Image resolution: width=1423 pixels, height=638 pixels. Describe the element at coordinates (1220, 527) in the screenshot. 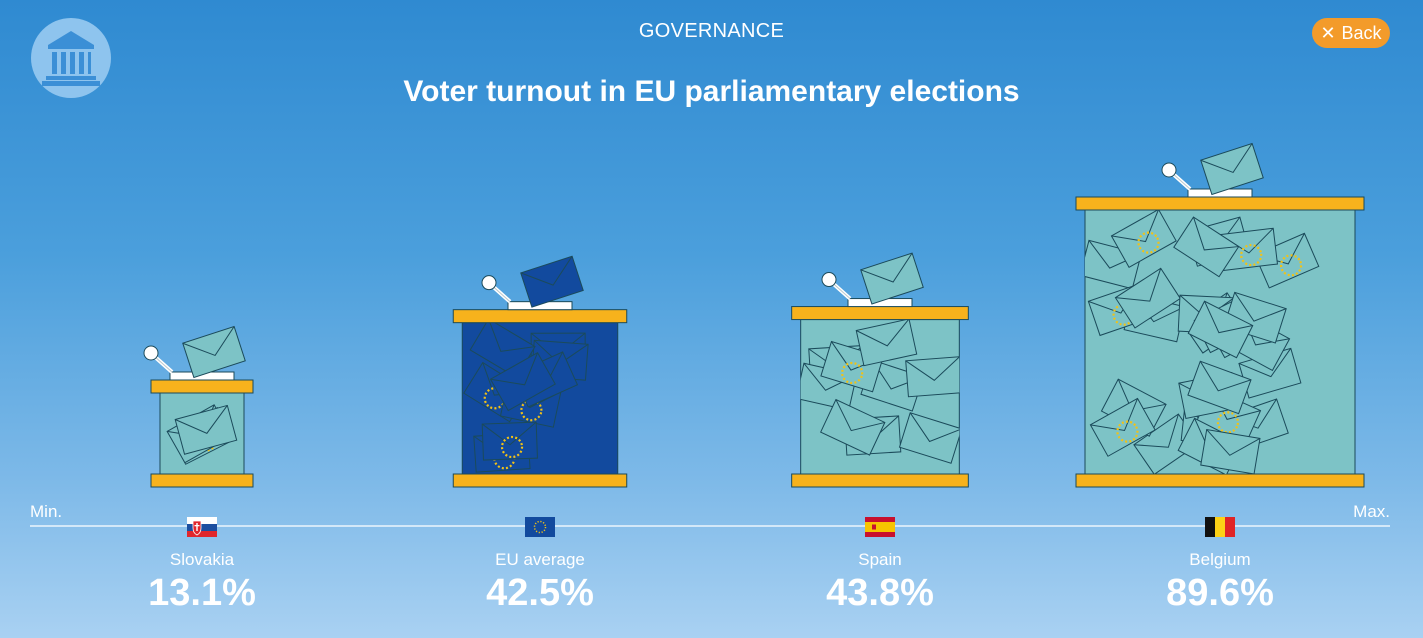

I see `belgium-flag-icon` at that location.